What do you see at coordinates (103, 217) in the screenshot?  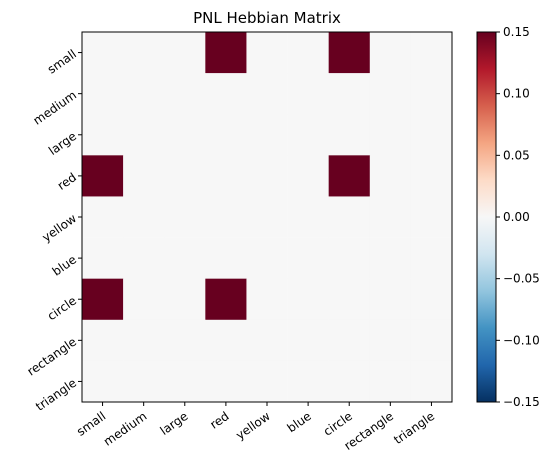 I see `heatmap-cell-yellow-small` at bounding box center [103, 217].